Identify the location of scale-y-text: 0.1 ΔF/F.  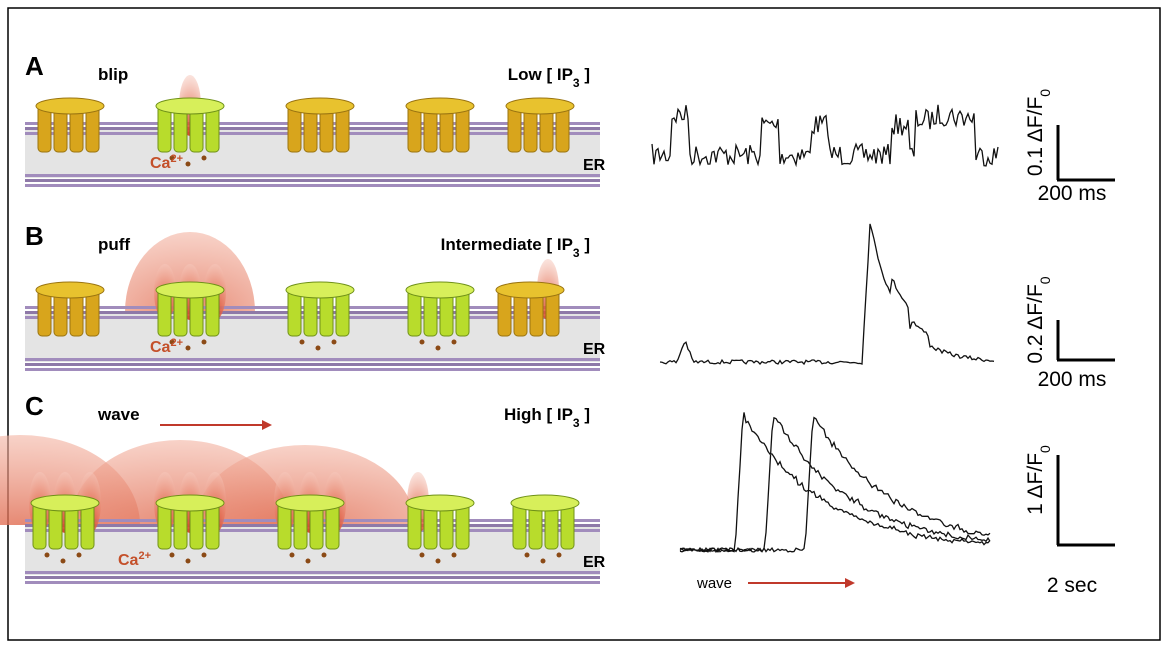
(1035, 136).